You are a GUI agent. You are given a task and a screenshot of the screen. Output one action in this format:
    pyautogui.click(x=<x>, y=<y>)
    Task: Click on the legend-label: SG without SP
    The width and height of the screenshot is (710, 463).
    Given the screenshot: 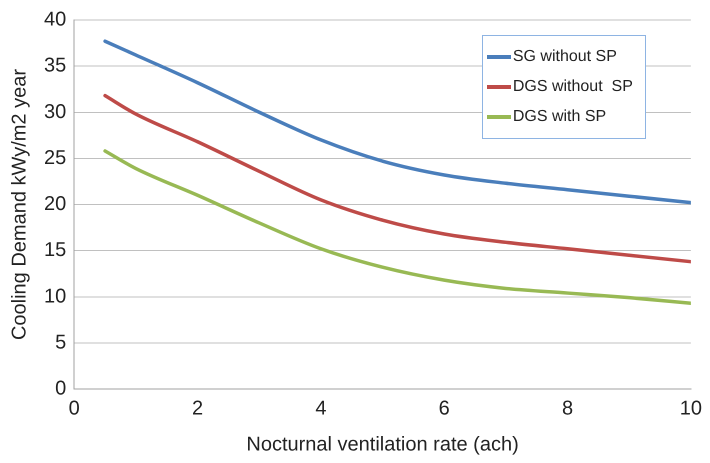 What is the action you would take?
    pyautogui.click(x=564, y=57)
    